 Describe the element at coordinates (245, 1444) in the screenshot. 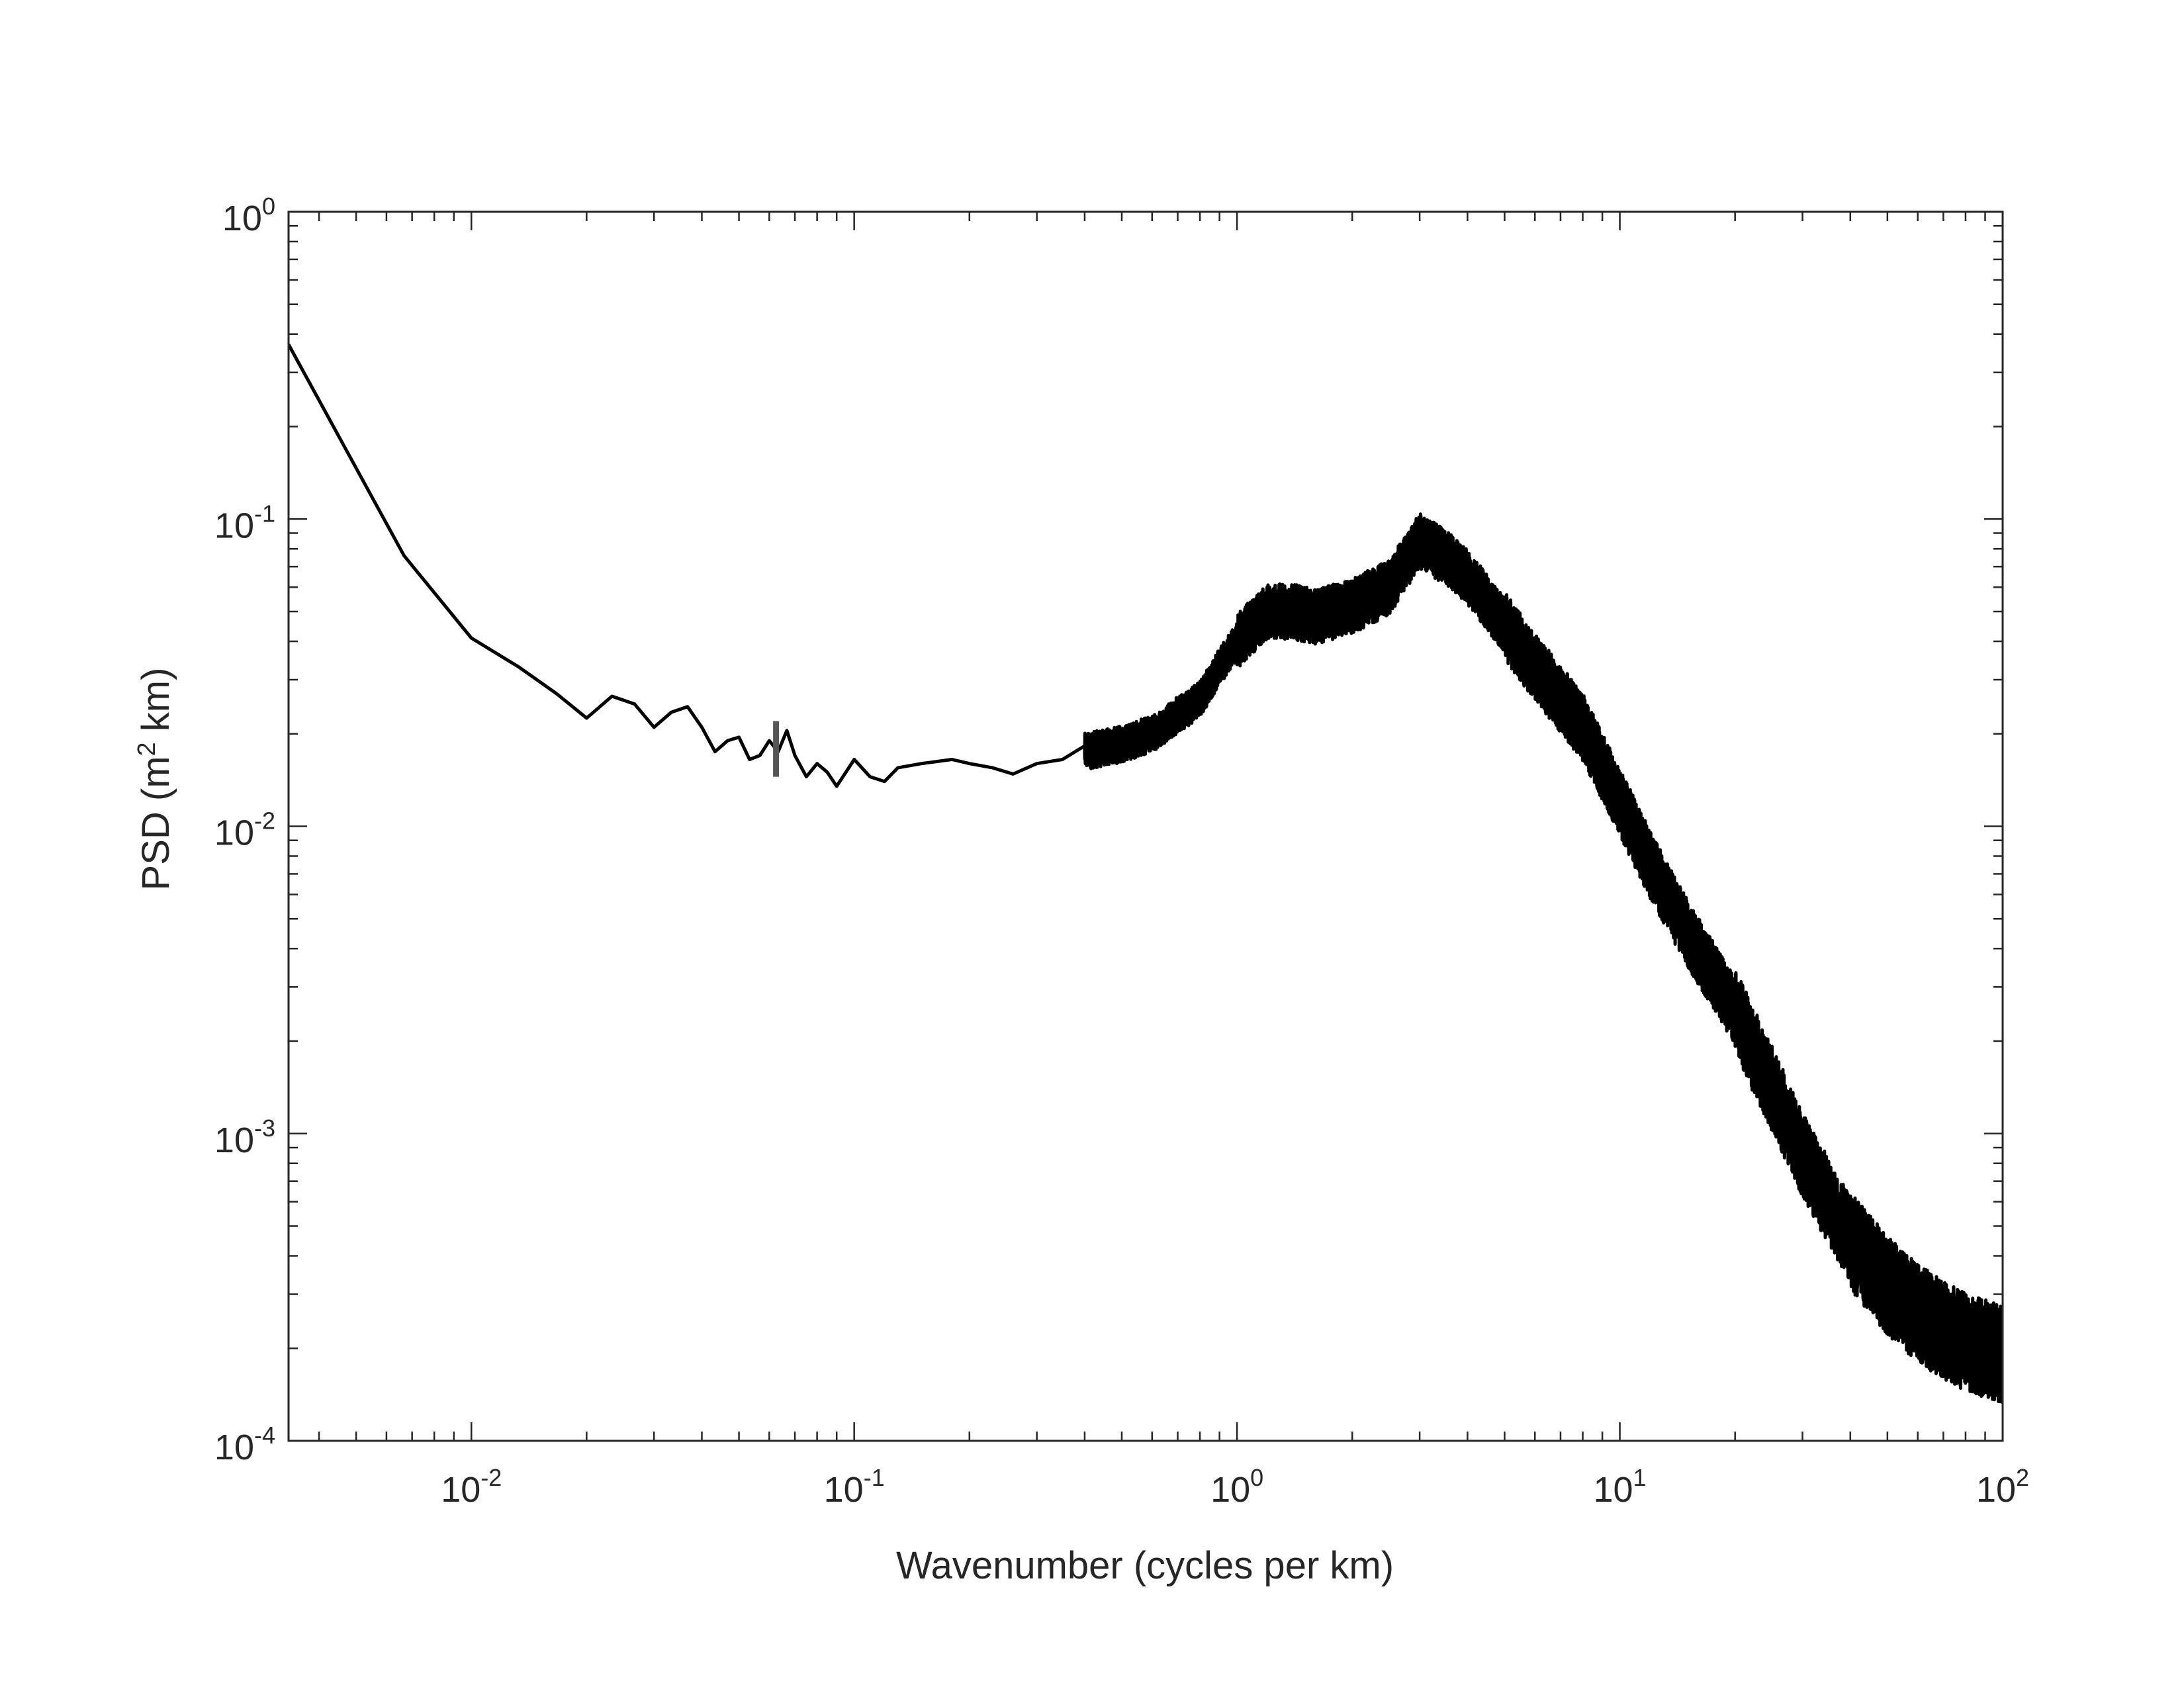

I see `y-tick-label: 10⁻⁴` at that location.